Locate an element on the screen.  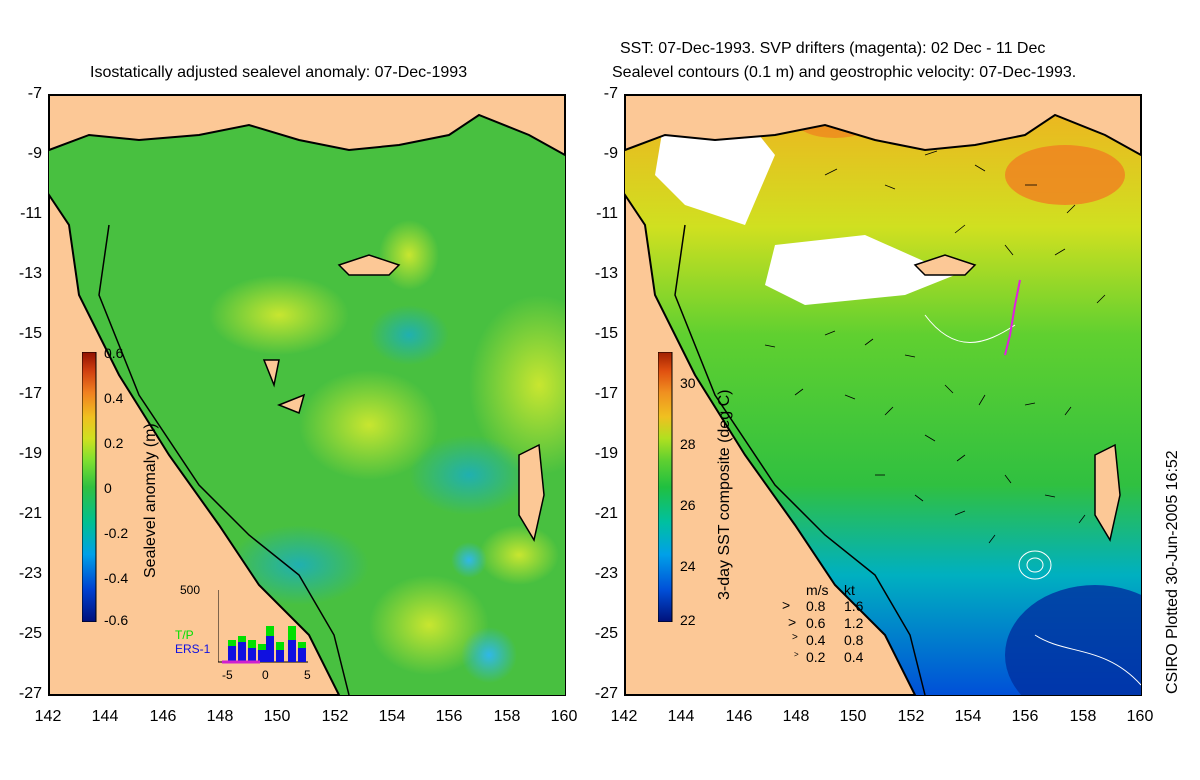
inset-xtick: 5 is located at coordinates (307, 675).